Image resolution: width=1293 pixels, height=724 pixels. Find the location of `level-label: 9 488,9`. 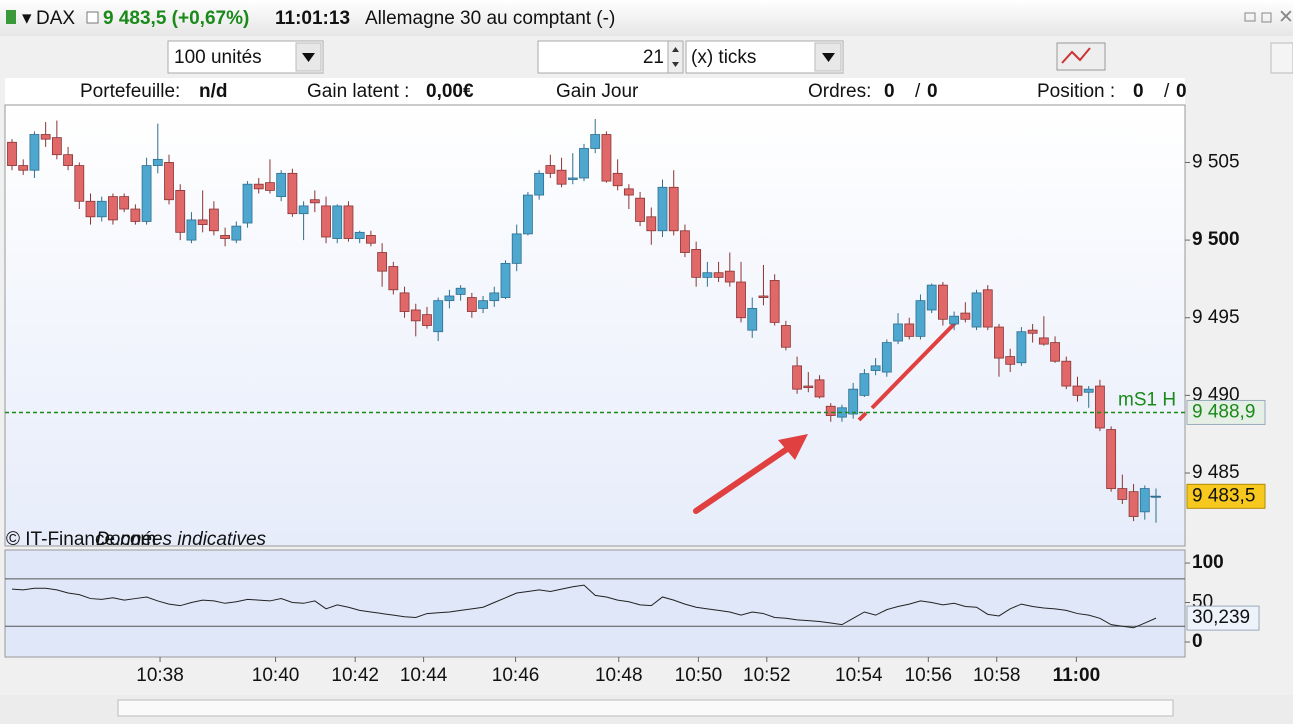

level-label: 9 488,9 is located at coordinates (1223, 411).